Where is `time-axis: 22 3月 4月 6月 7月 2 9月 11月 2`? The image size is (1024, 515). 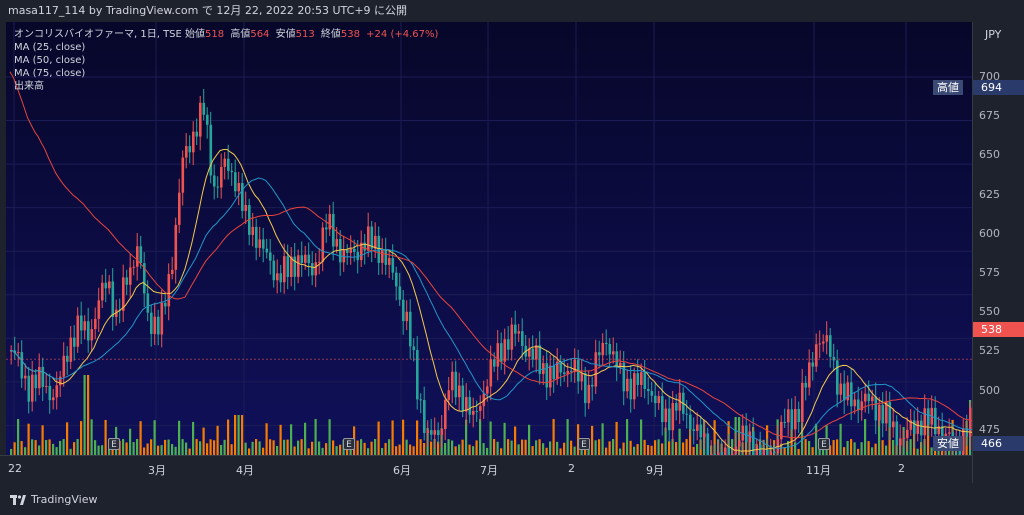 time-axis: 22 3月 4月 6月 7月 2 9月 11月 2 is located at coordinates (486, 469).